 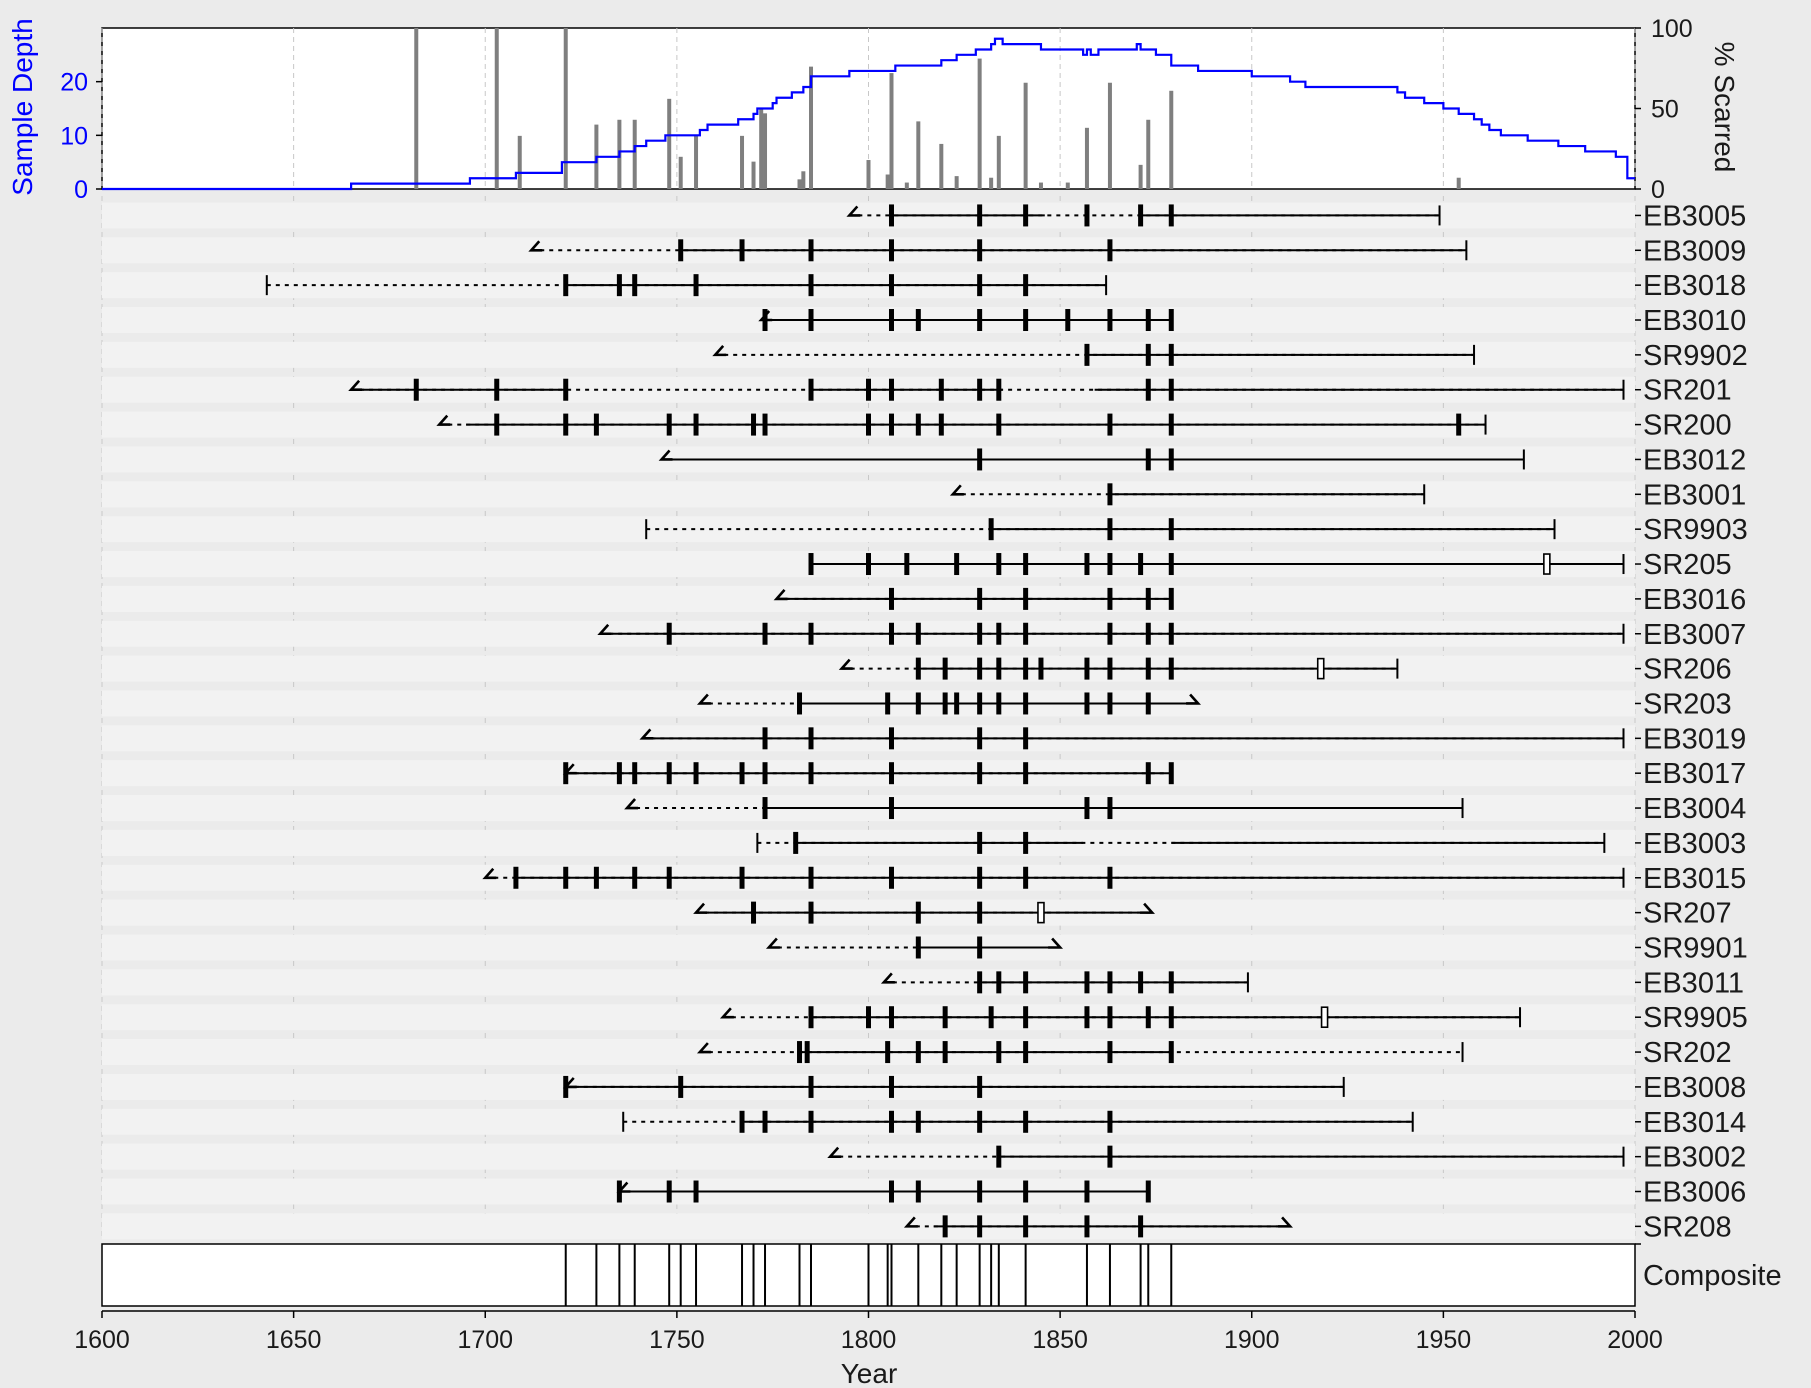 What do you see at coordinates (1687, 914) in the screenshot?
I see `series-label: SR207` at bounding box center [1687, 914].